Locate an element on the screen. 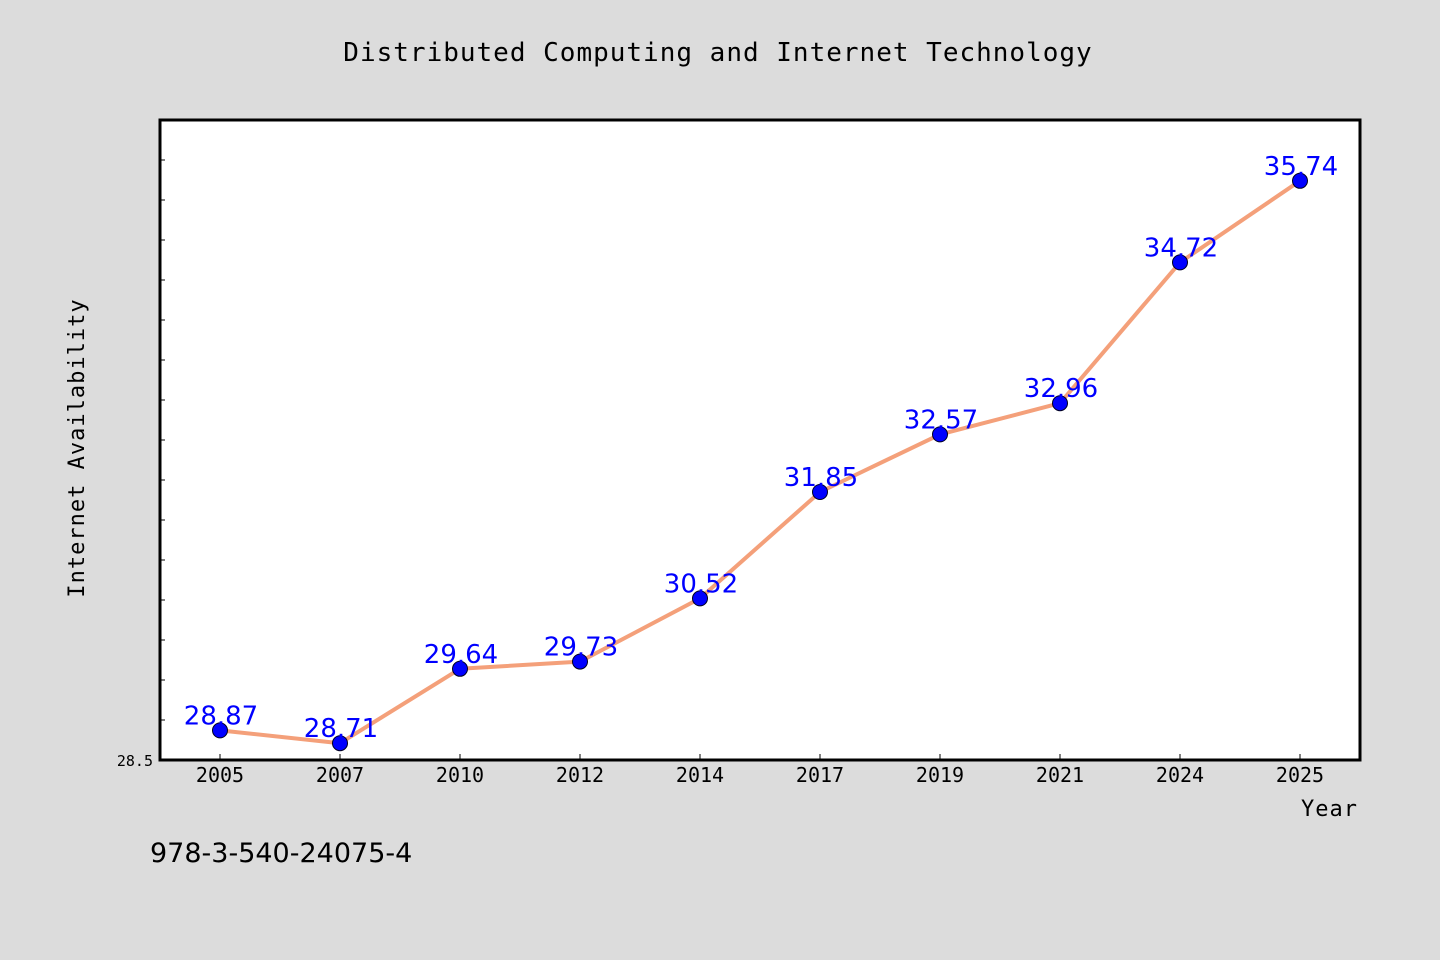 The width and height of the screenshot is (1440, 960). data-label: 31.85 is located at coordinates (821, 478).